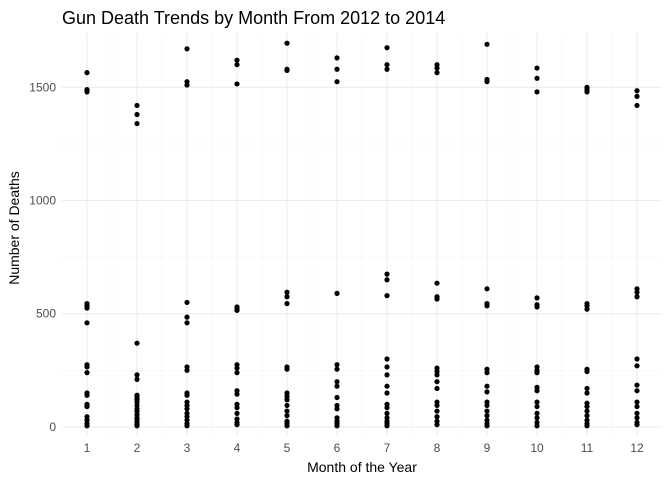 The image size is (672, 480). What do you see at coordinates (387, 448) in the screenshot?
I see `x-tick-label: 7` at bounding box center [387, 448].